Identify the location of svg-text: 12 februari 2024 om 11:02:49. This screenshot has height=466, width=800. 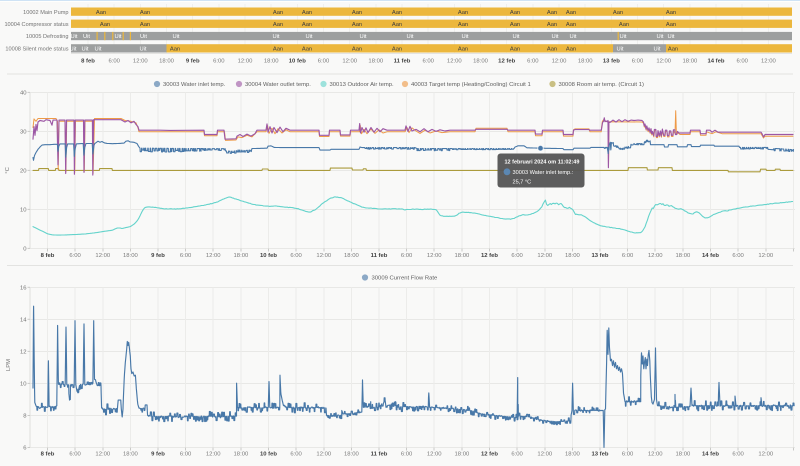
(542, 163).